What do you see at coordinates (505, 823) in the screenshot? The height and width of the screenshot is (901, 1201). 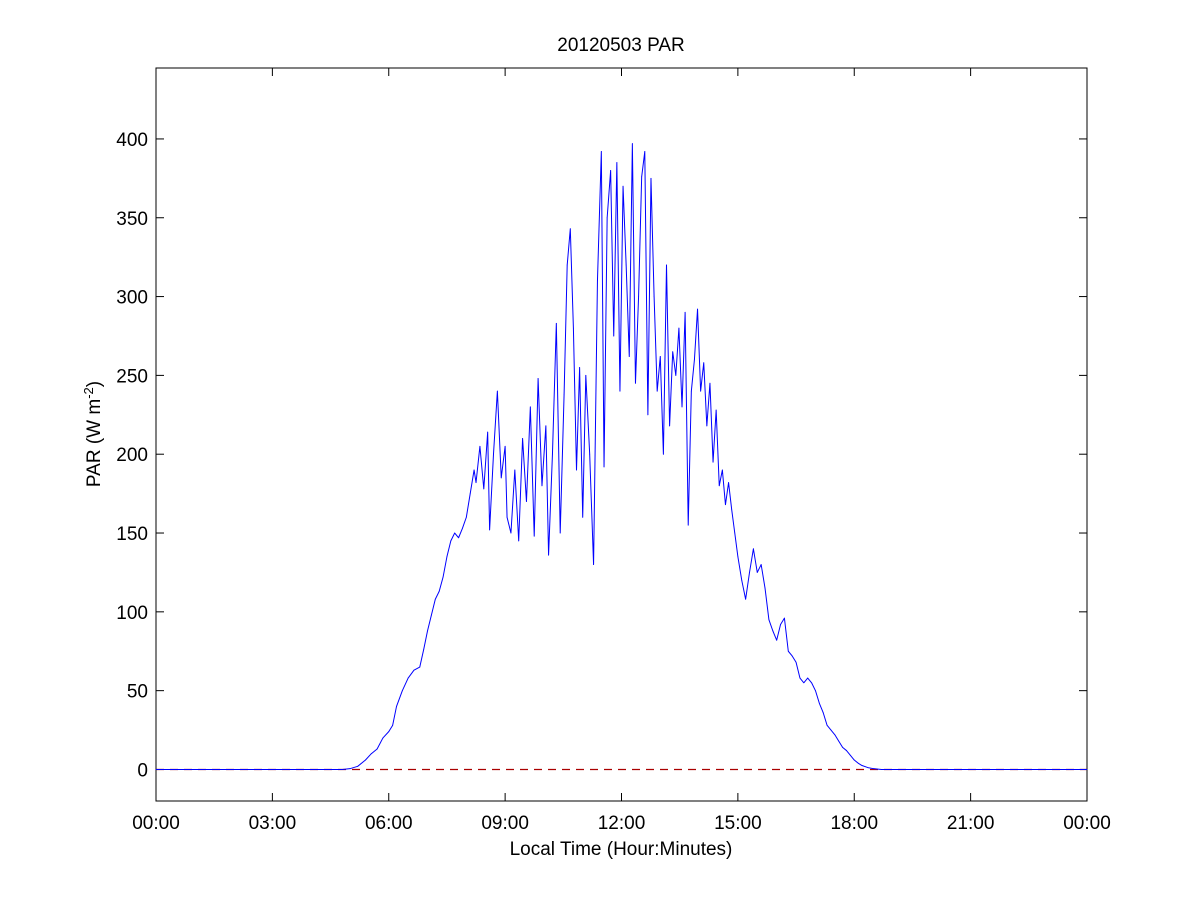 I see `x-tick-label: 09:00` at bounding box center [505, 823].